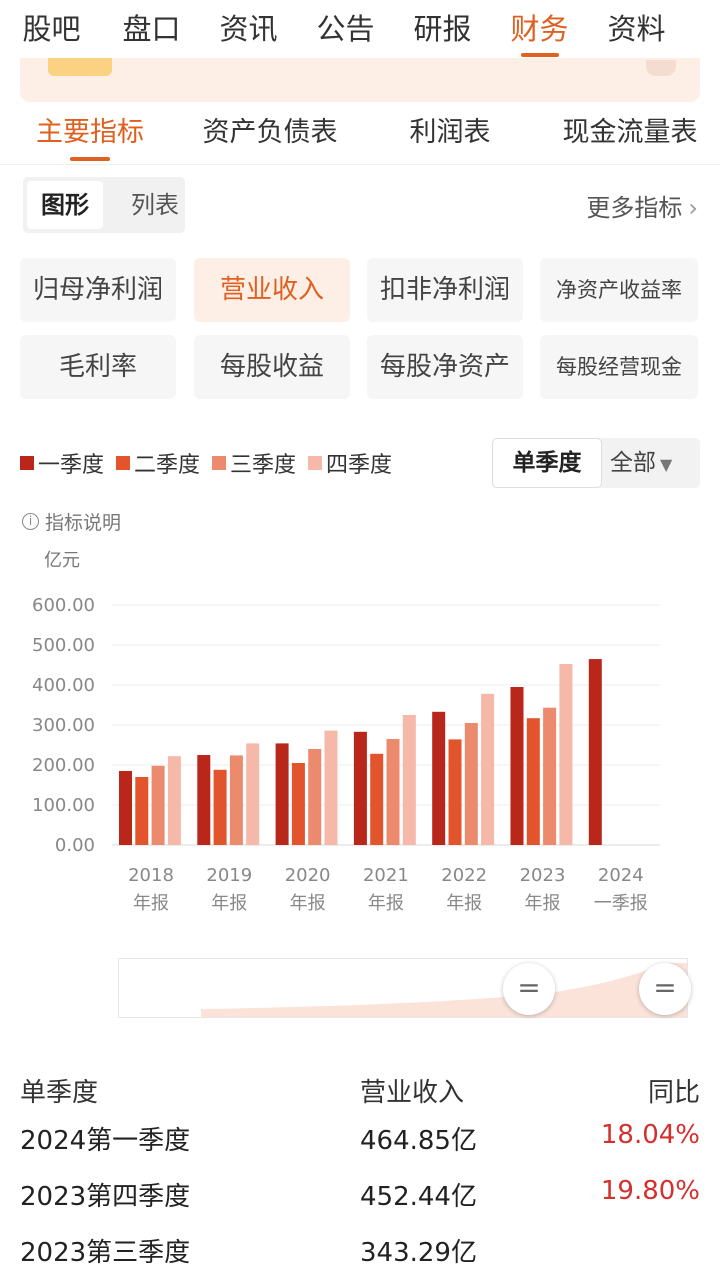 This screenshot has width=720, height=1284. I want to click on metric-note-link: i 指标说明, so click(71, 521).